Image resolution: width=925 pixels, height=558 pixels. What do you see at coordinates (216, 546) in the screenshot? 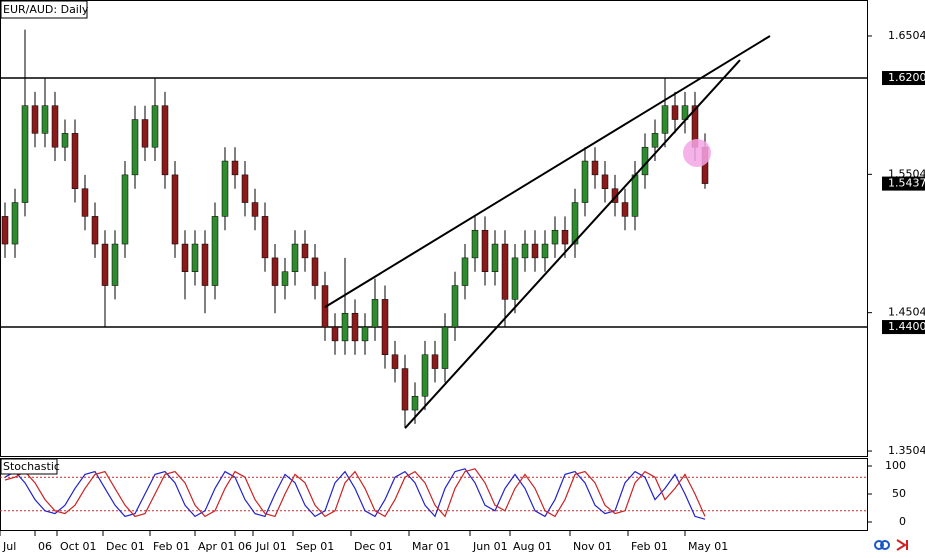
I see `x-tick-label: Apr 01` at bounding box center [216, 546].